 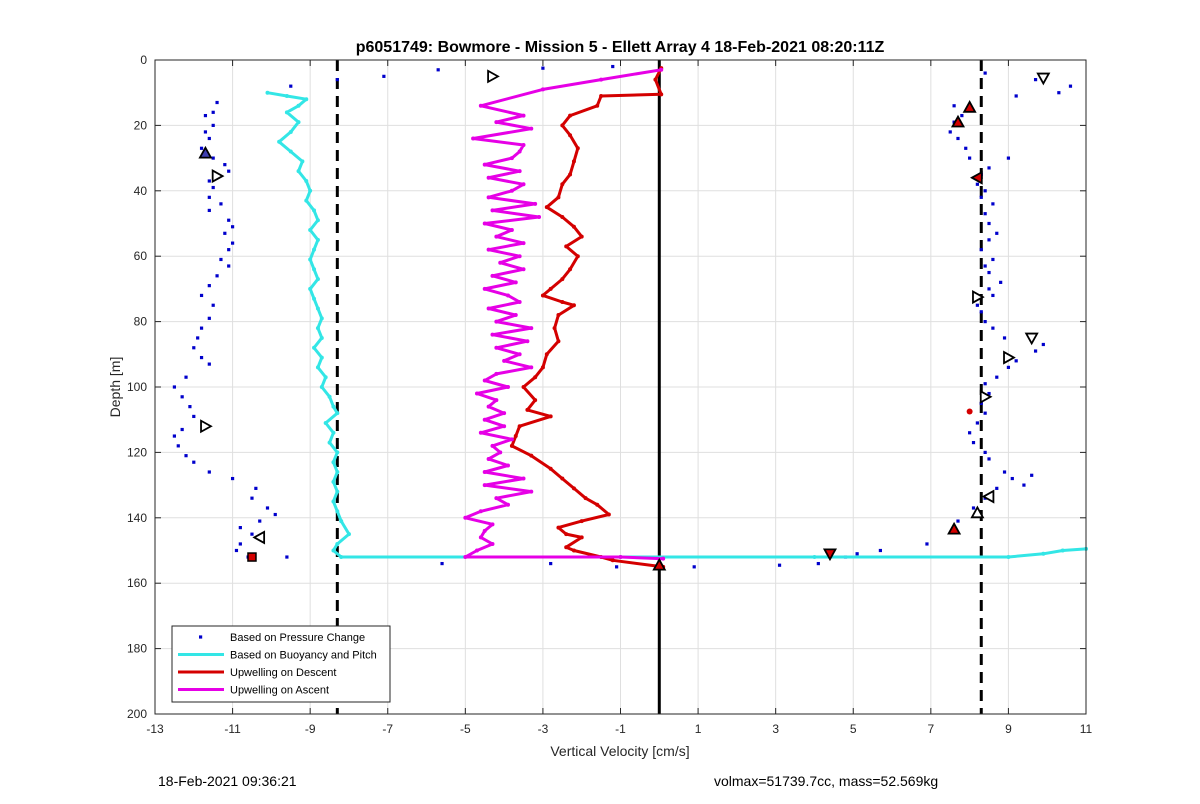 I want to click on x-tick-label: 9, so click(x=1008, y=729).